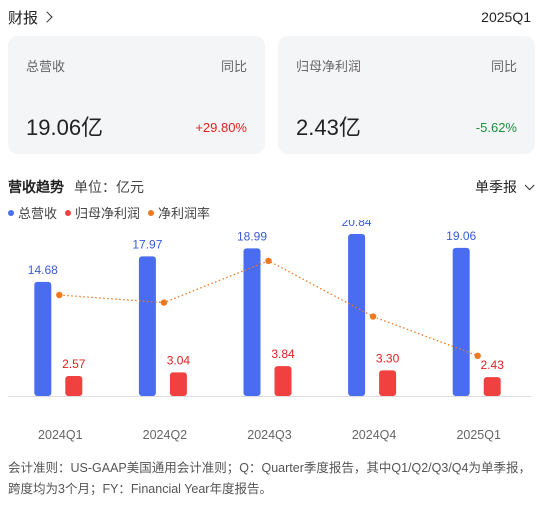 The image size is (539, 505). I want to click on legend-item-revenue: 总营收, so click(32, 212).